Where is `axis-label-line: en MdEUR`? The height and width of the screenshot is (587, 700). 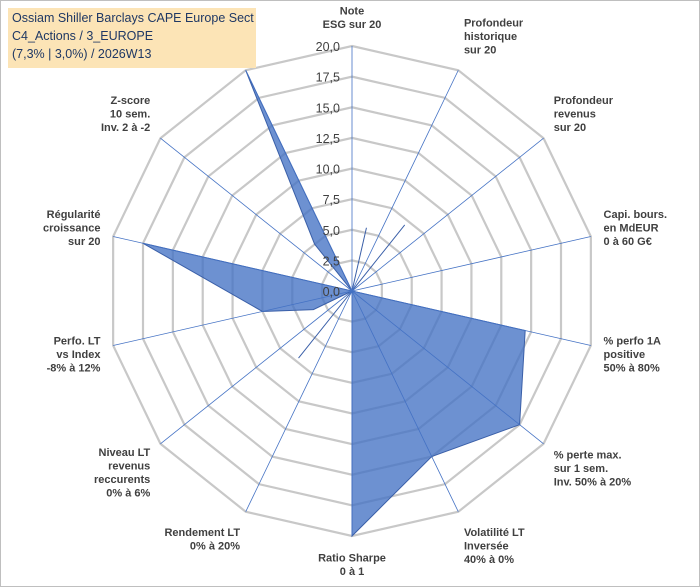
axis-label-line: en MdEUR is located at coordinates (631, 228).